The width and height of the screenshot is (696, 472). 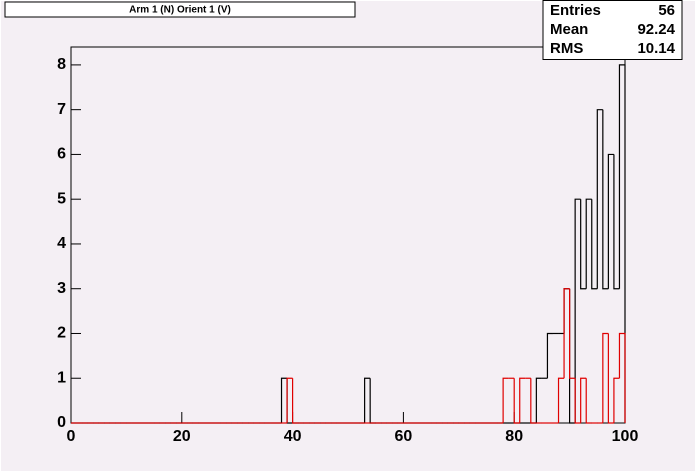 What do you see at coordinates (625, 436) in the screenshot?
I see `x-tick-label: 100` at bounding box center [625, 436].